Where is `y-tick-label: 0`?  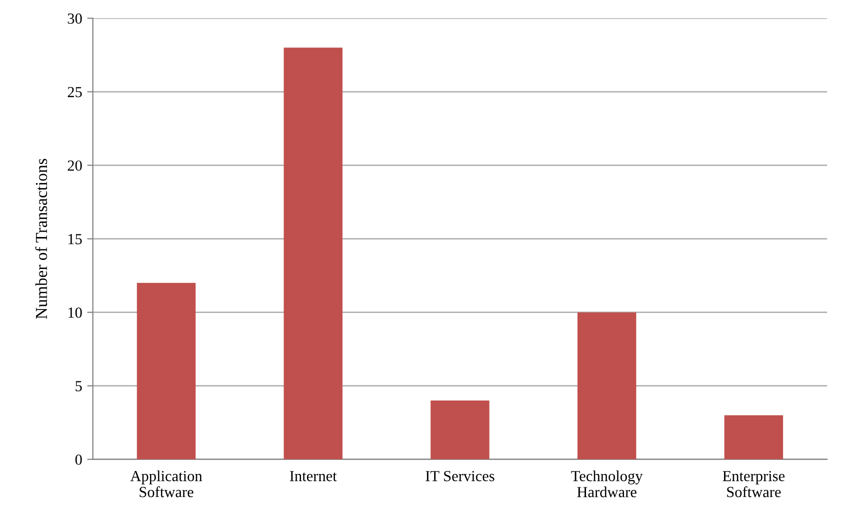 y-tick-label: 0 is located at coordinates (78, 459).